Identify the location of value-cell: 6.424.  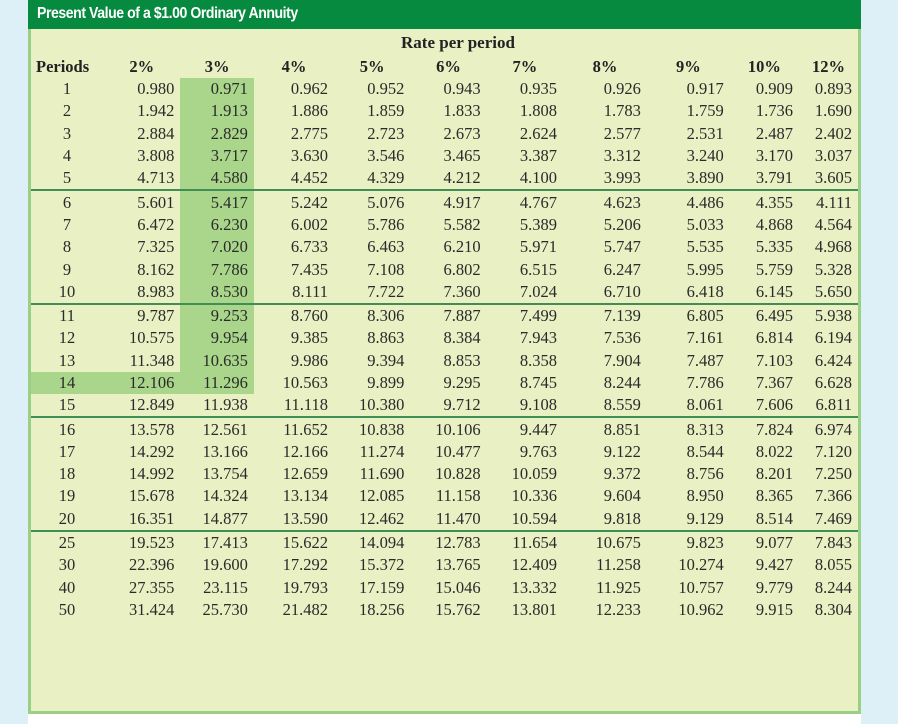
(833, 360).